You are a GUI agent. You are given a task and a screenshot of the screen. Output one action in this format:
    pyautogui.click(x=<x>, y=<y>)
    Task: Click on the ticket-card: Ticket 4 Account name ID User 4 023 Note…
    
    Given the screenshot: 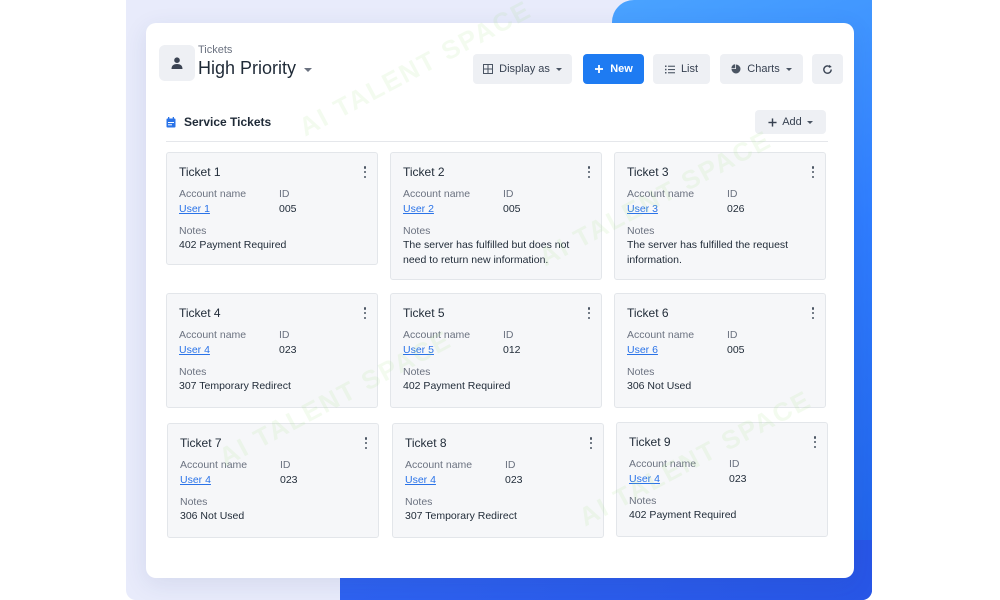 What is the action you would take?
    pyautogui.click(x=272, y=350)
    